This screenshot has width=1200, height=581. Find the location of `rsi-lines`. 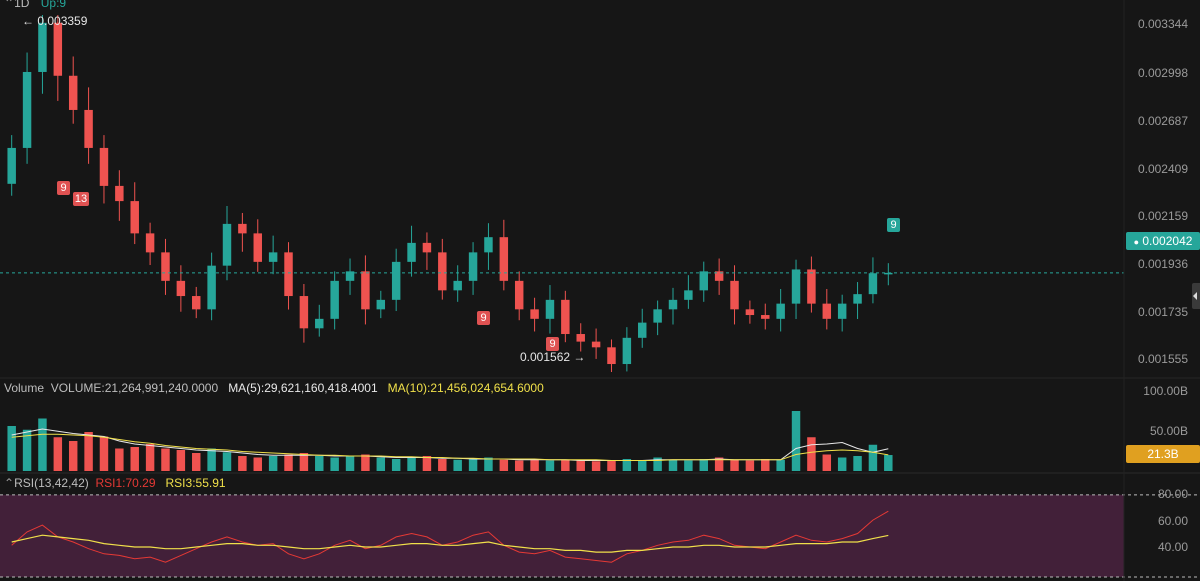

rsi-lines is located at coordinates (600, 536).